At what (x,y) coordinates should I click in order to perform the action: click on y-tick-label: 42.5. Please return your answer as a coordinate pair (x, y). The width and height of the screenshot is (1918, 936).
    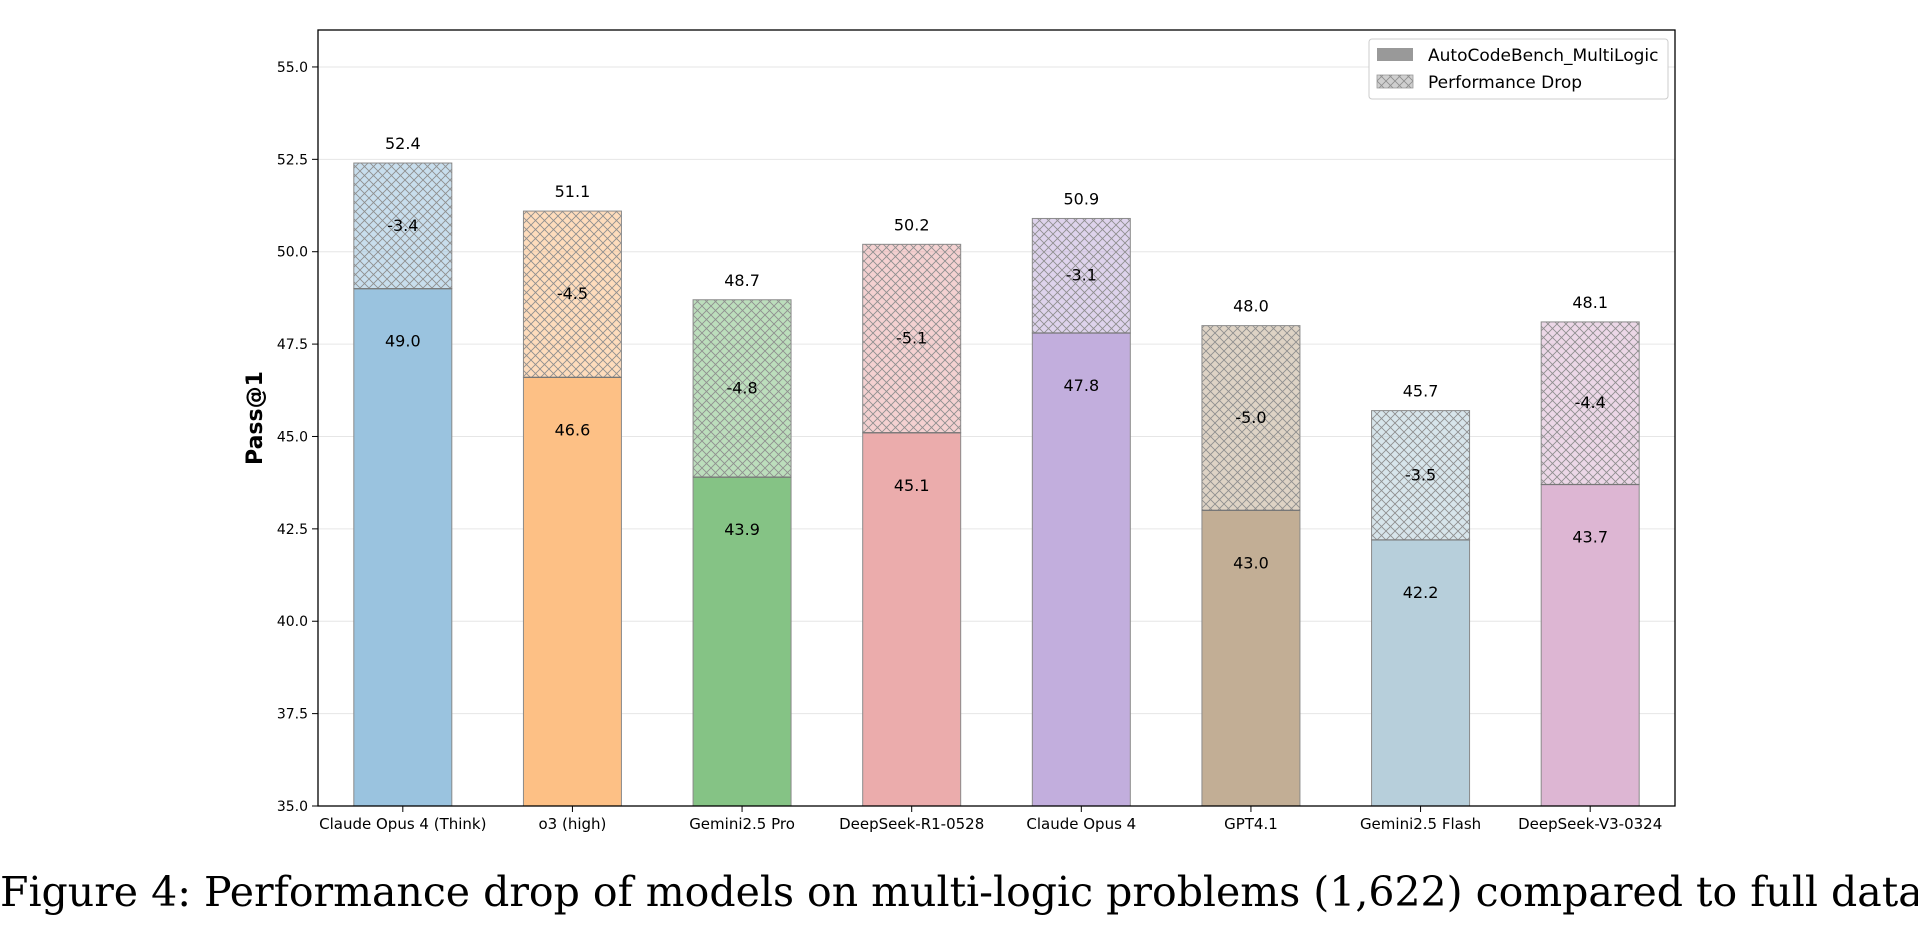
    Looking at the image, I should click on (292, 530).